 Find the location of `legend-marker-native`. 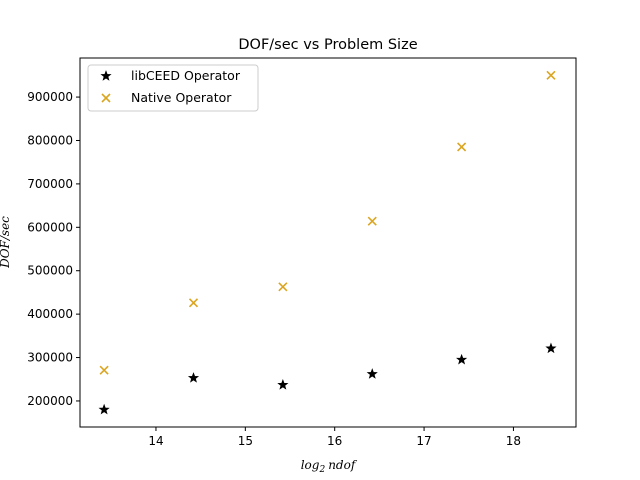

legend-marker-native is located at coordinates (106, 98).